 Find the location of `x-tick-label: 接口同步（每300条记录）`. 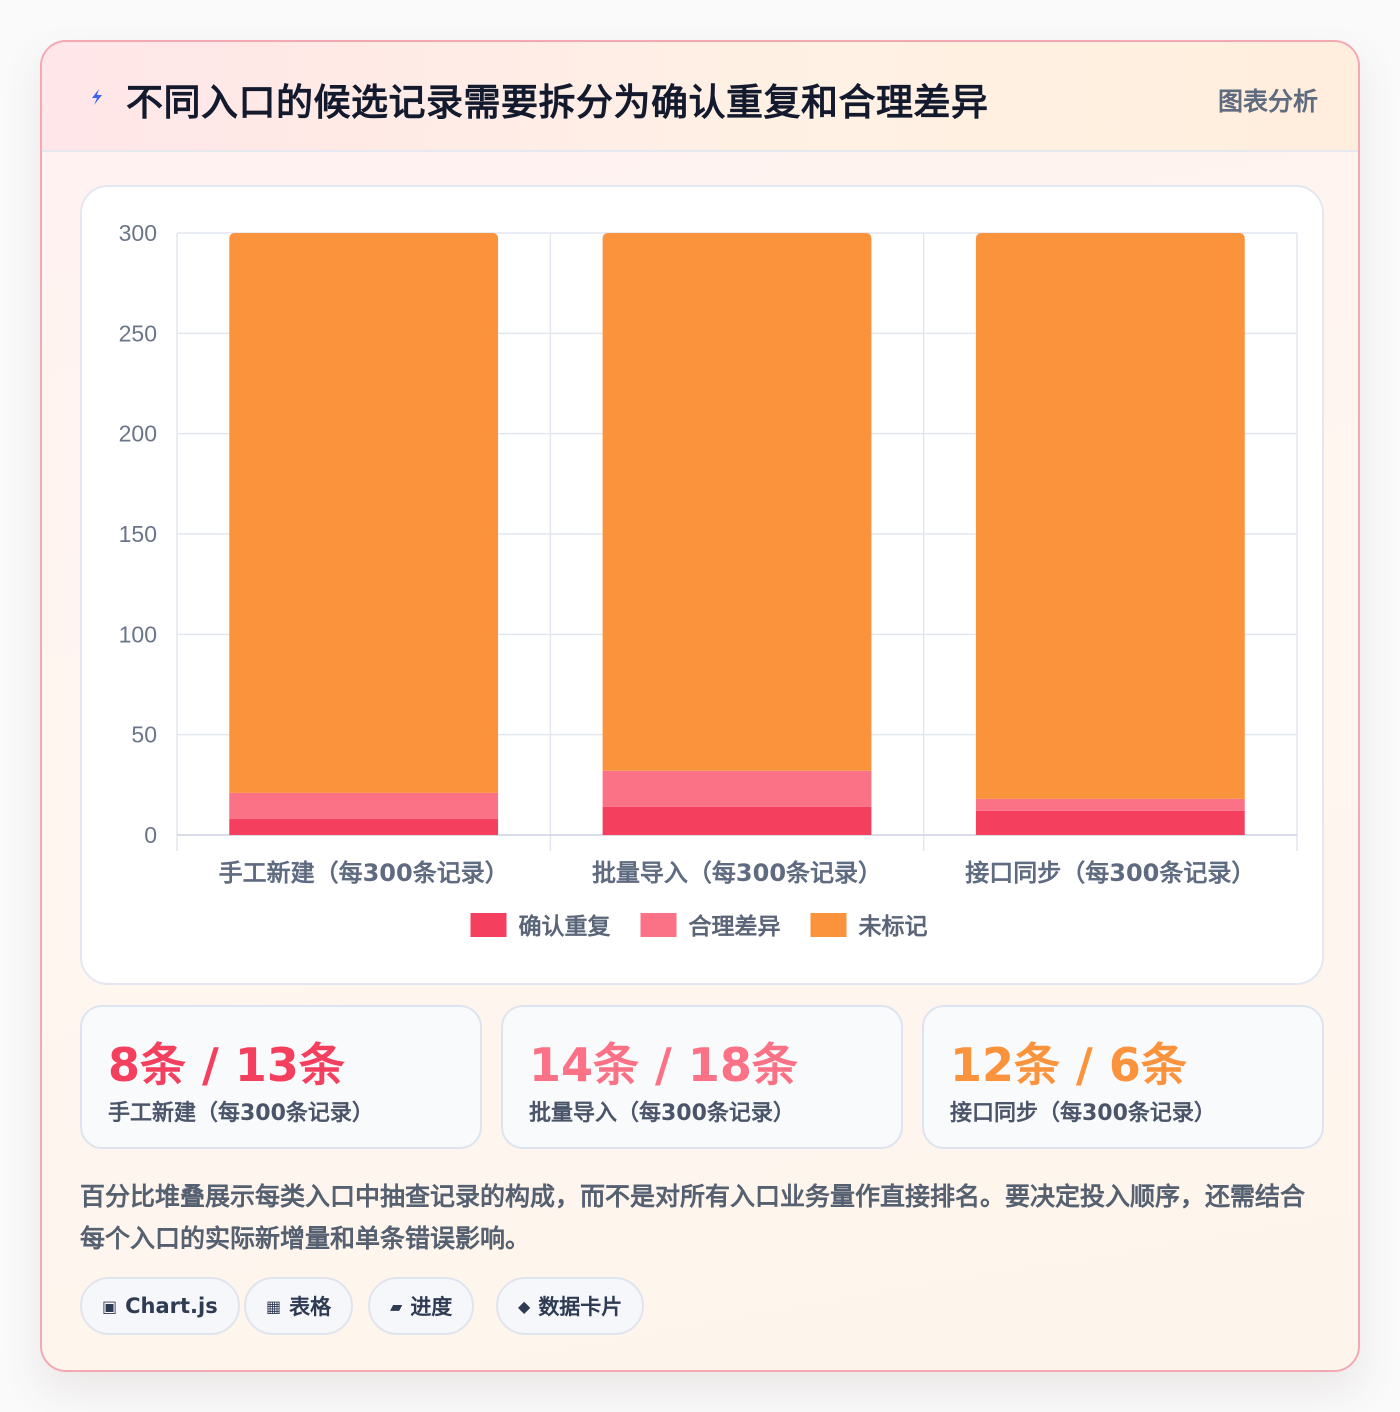

x-tick-label: 接口同步（每300条记录） is located at coordinates (1110, 873).